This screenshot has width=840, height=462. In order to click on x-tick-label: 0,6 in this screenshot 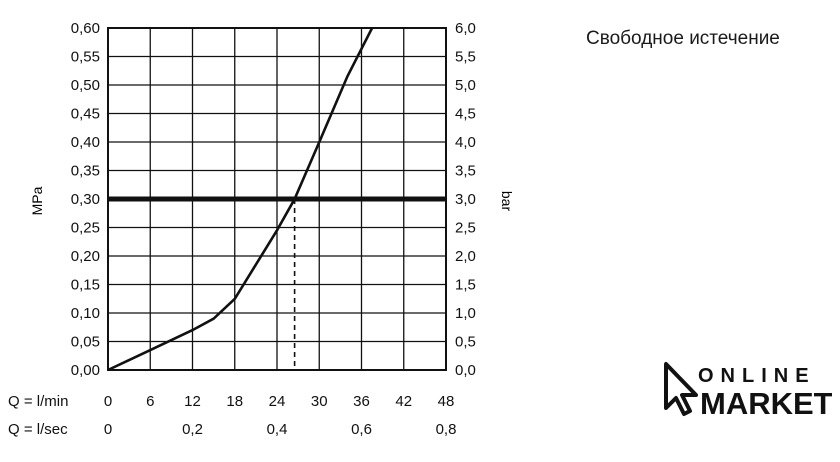, I will do `click(361, 429)`.